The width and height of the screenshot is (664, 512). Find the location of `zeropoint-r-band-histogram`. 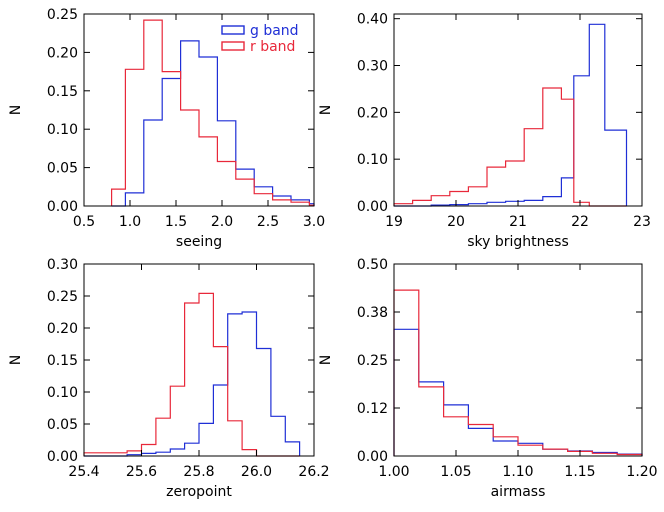

zeropoint-r-band-histogram is located at coordinates (191, 374).